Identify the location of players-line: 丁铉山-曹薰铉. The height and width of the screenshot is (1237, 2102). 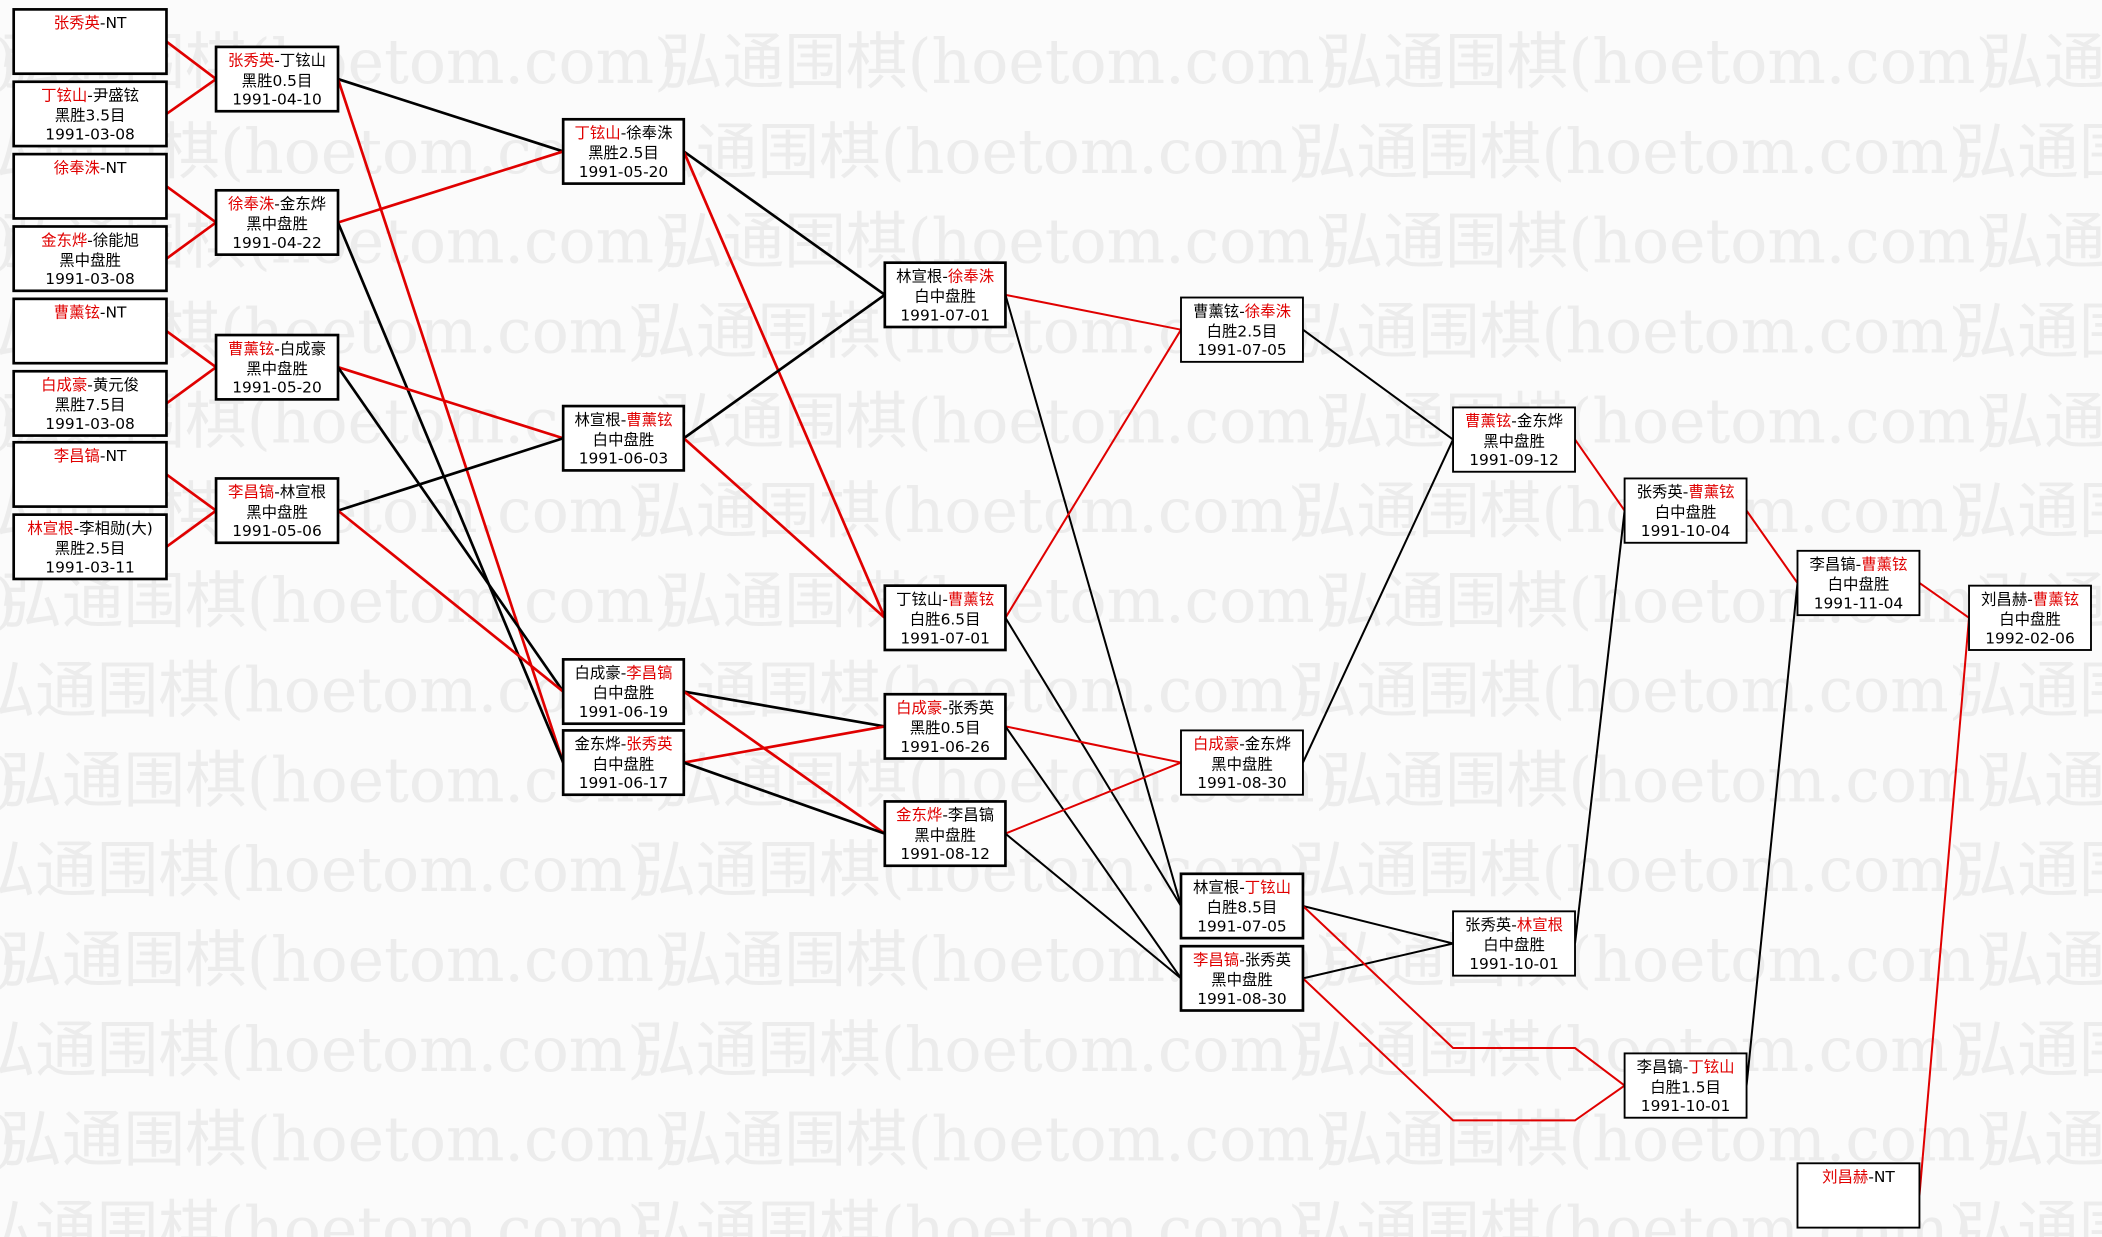
(945, 599).